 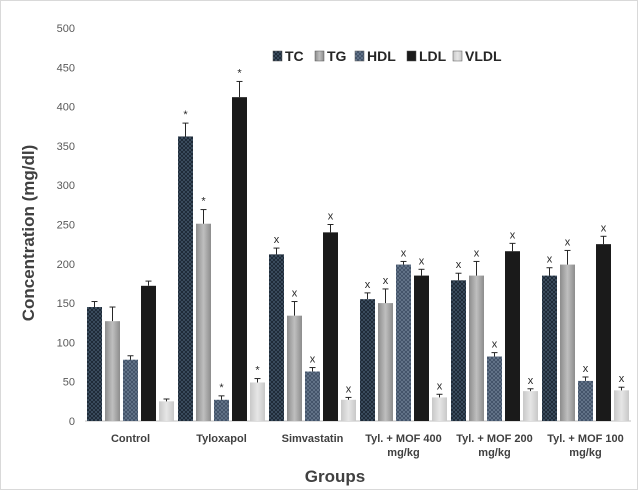 I want to click on y-tick-label: 400, so click(x=66, y=108).